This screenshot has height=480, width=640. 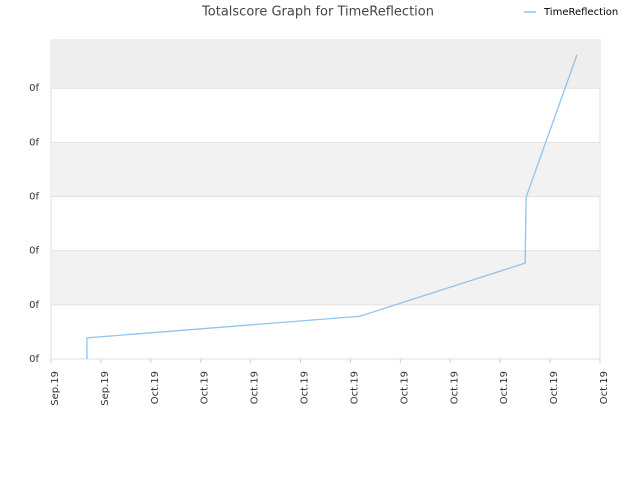 I want to click on legend-label: TimeReflection, so click(x=580, y=12).